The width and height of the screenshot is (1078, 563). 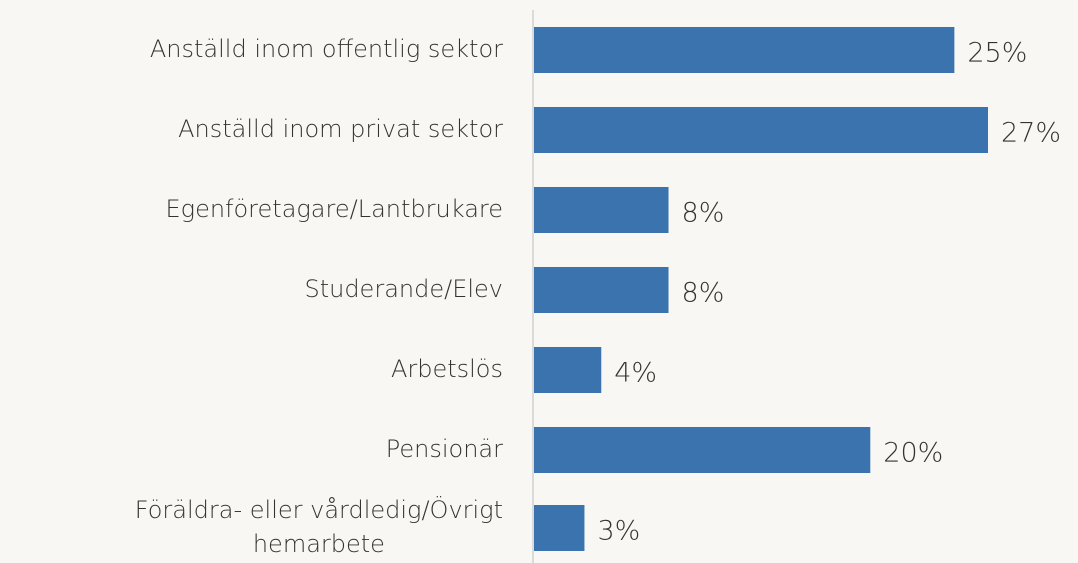 What do you see at coordinates (319, 509) in the screenshot?
I see `label-line: Föräldra- eller vårdledig/Övrigt` at bounding box center [319, 509].